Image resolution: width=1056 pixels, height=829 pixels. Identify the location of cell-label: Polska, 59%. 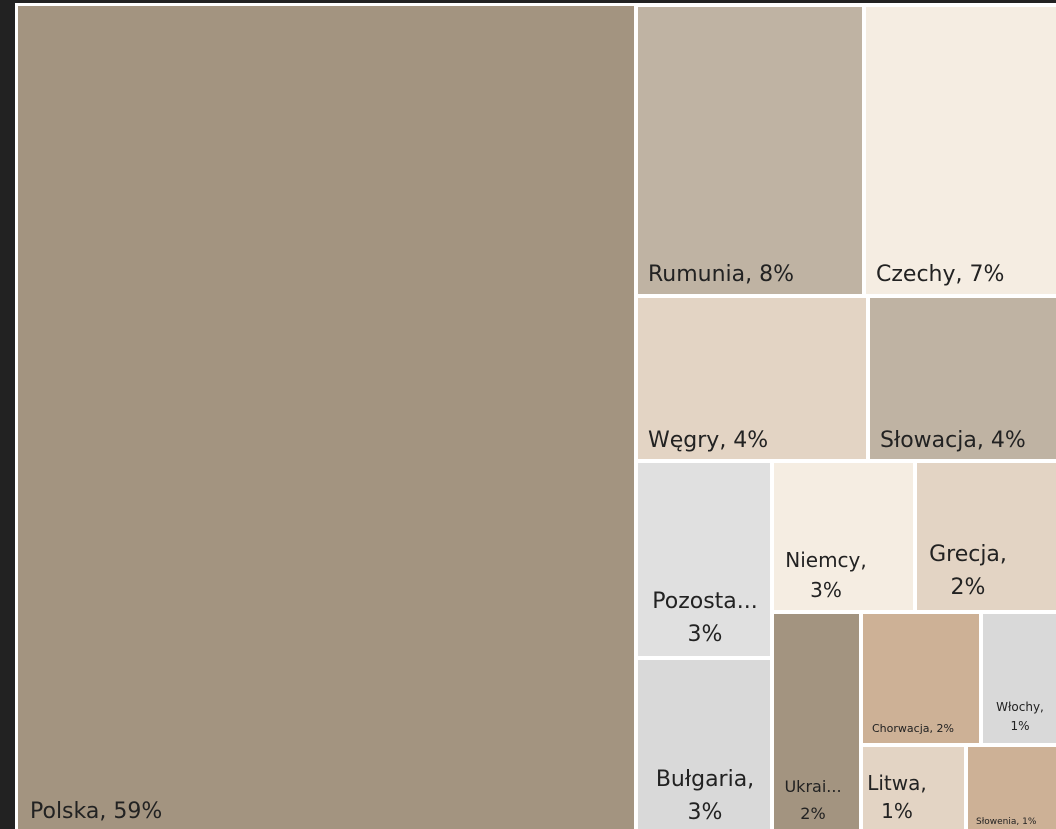
(96, 811).